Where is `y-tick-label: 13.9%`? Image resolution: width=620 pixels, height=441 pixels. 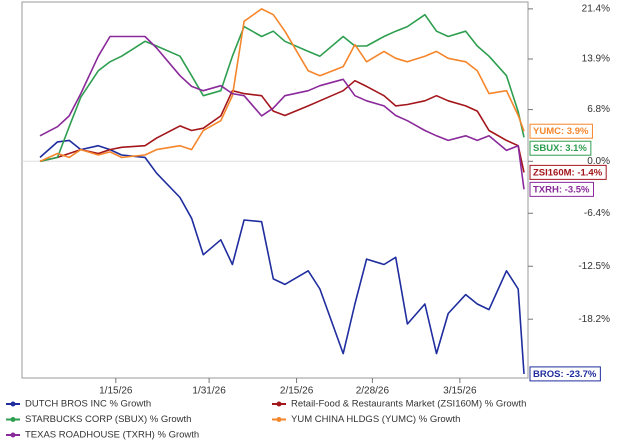 y-tick-label: 13.9% is located at coordinates (596, 59).